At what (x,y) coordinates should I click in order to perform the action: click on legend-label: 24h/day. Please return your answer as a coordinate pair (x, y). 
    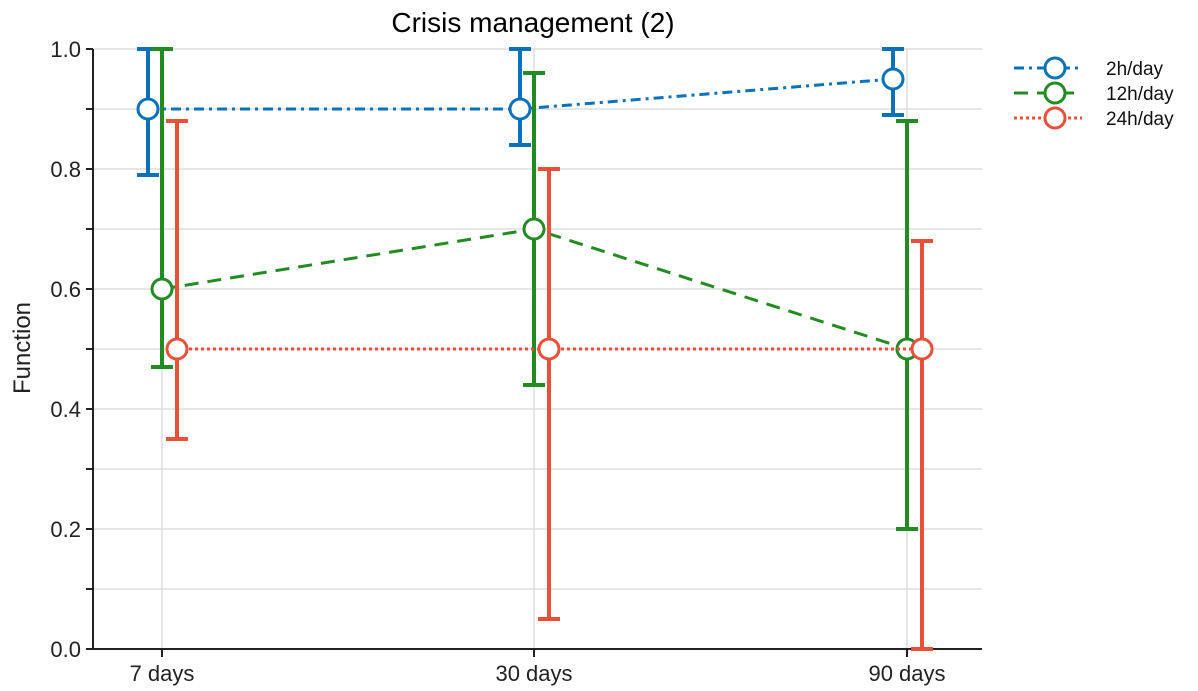
    Looking at the image, I should click on (1140, 119).